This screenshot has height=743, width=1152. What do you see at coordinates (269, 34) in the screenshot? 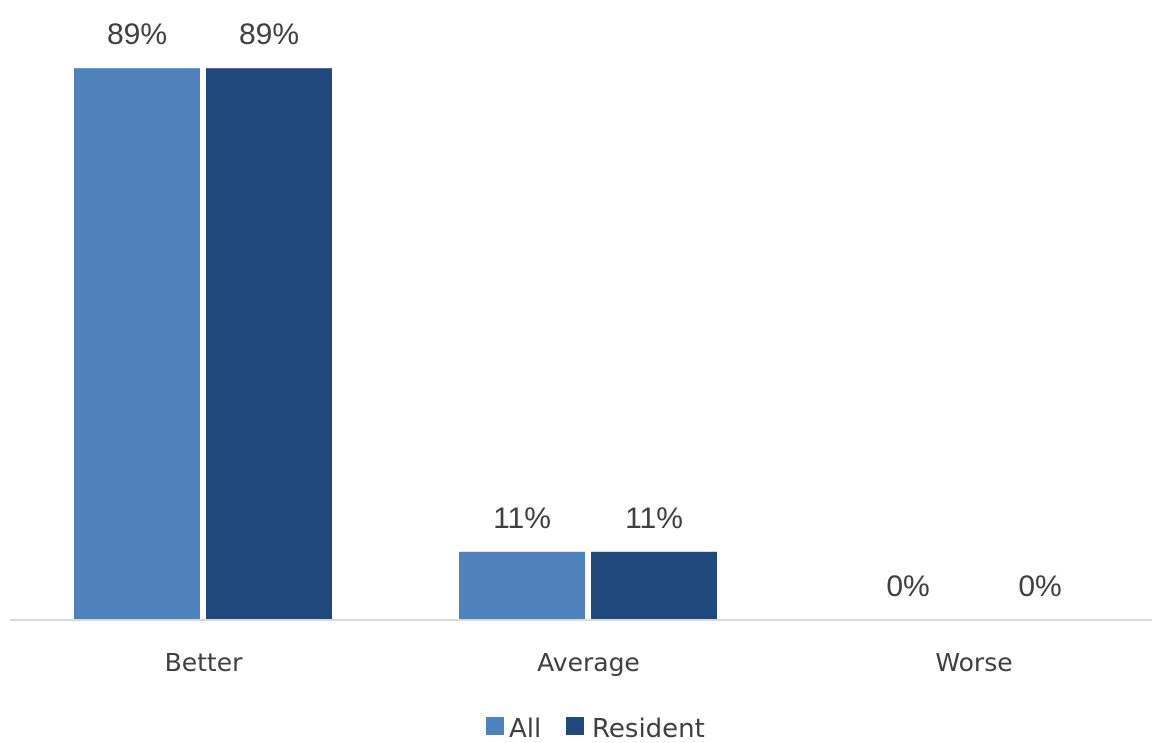
I see `data-label-better-resident: 89%` at bounding box center [269, 34].